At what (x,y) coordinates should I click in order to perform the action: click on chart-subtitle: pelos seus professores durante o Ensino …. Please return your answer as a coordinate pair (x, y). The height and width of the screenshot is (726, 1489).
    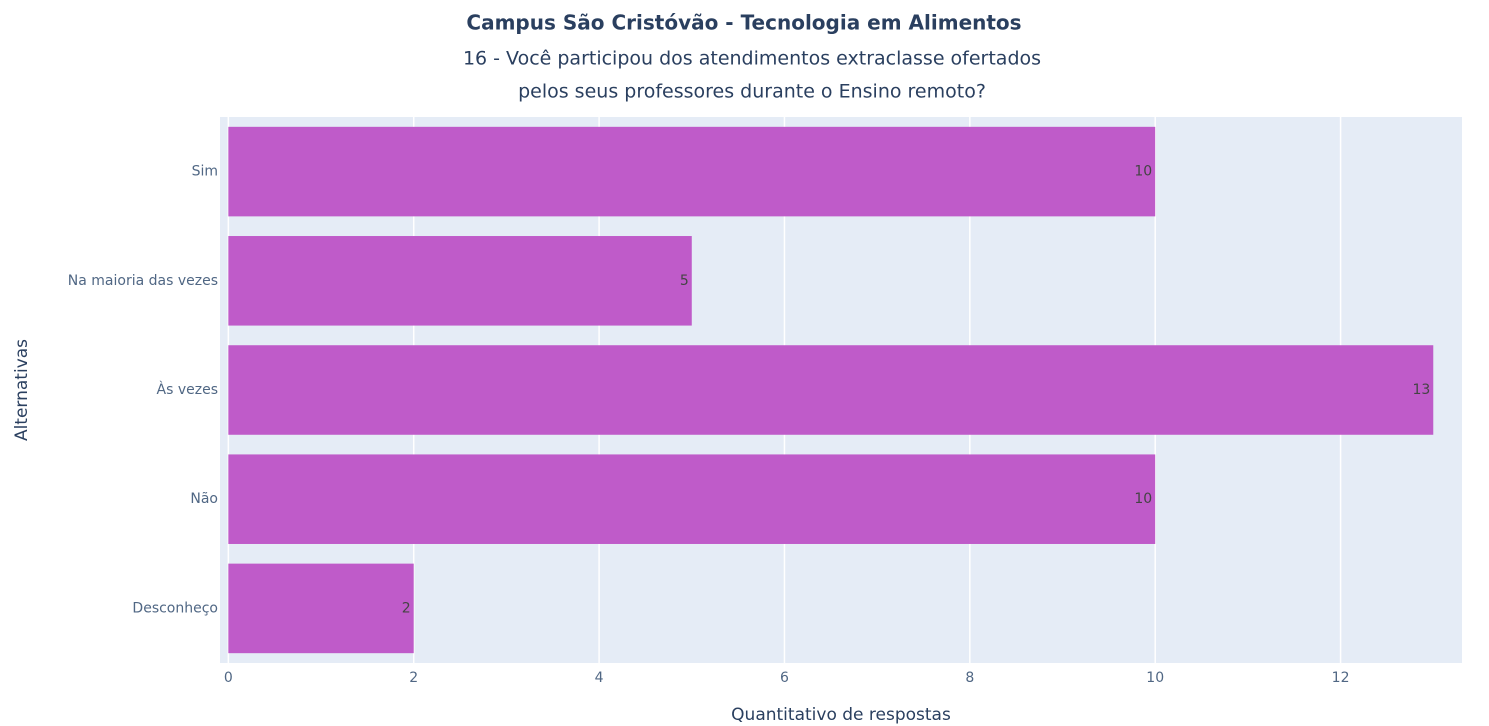
    Looking at the image, I should click on (752, 92).